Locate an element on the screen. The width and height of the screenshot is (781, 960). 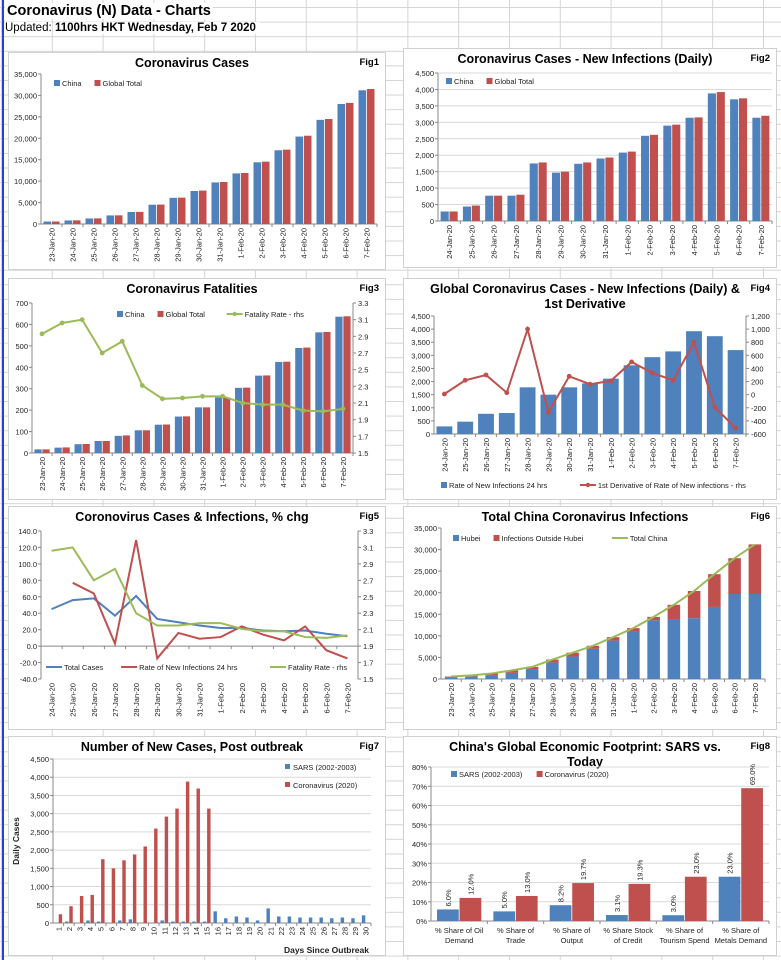
y-tick-label: 20% is located at coordinates (419, 883).